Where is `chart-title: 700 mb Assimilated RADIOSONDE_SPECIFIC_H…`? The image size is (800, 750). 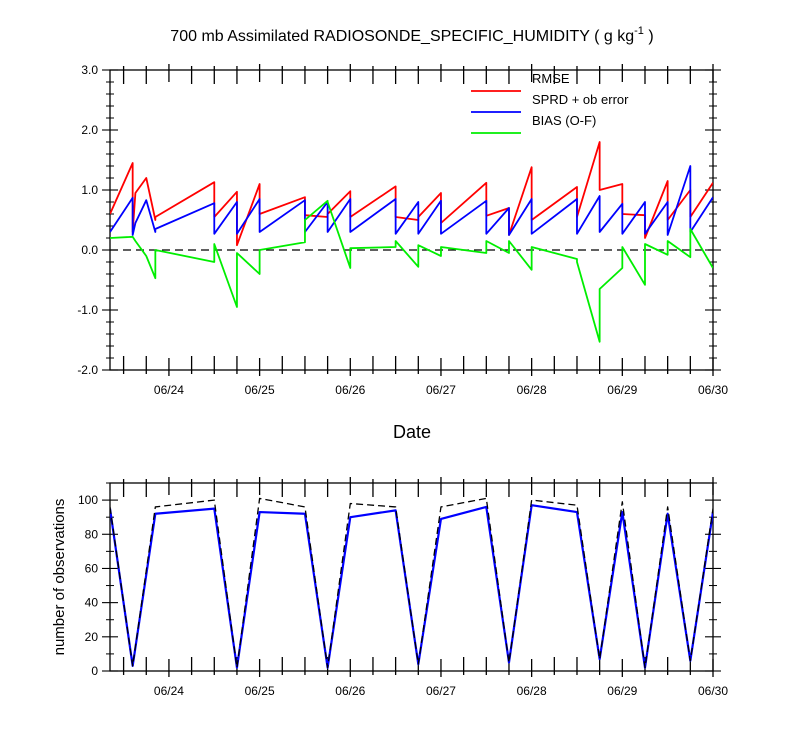 chart-title: 700 mb Assimilated RADIOSONDE_SPECIFIC_H… is located at coordinates (411, 35).